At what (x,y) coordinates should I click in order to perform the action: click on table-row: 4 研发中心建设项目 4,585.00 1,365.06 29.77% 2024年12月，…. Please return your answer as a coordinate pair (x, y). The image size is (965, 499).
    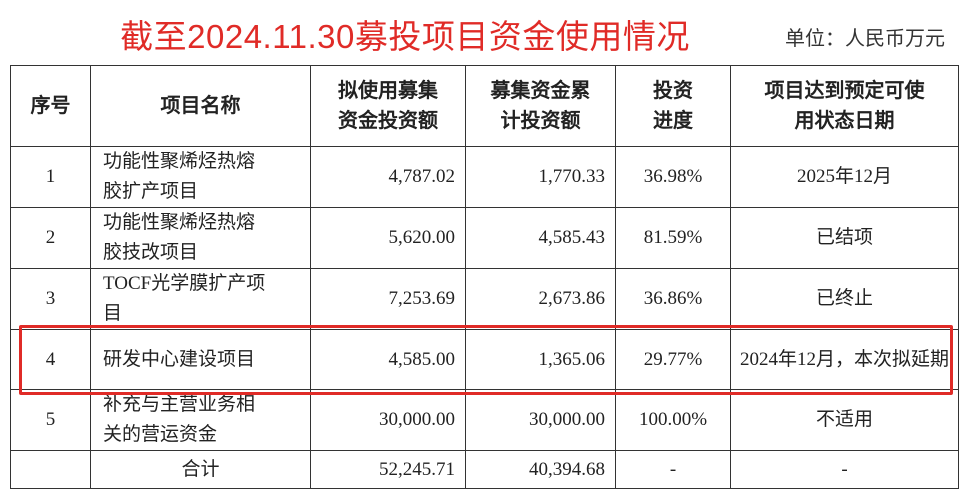
    Looking at the image, I should click on (484, 359).